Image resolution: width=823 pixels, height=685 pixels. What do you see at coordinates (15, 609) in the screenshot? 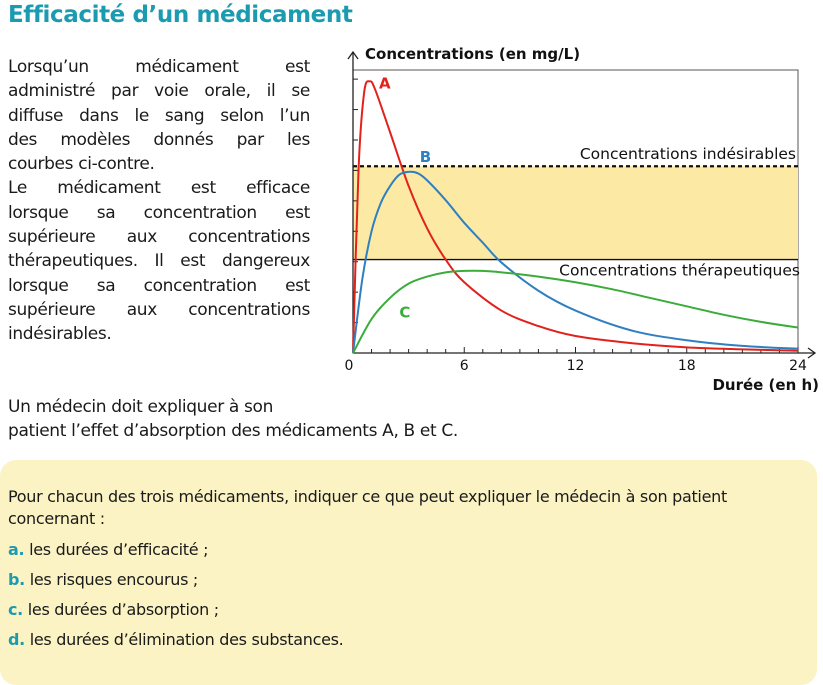
I see `item-letter: c.` at bounding box center [15, 609].